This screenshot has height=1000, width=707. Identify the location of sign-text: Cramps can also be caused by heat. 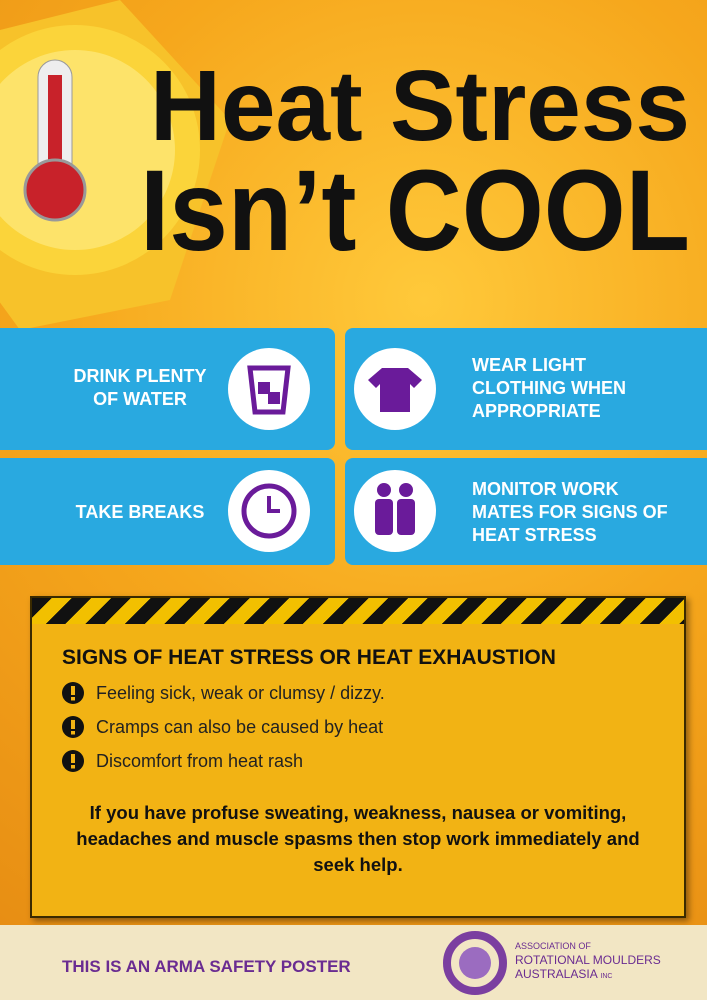
(240, 726).